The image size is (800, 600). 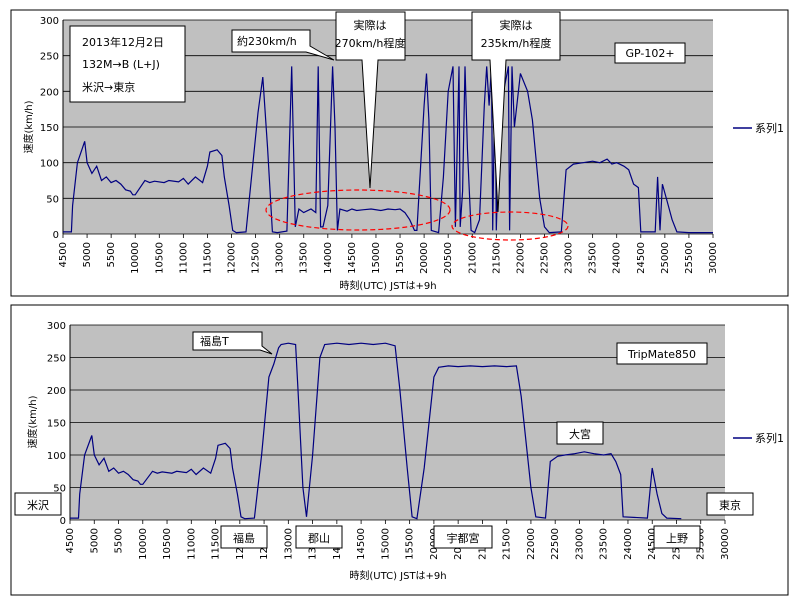 What do you see at coordinates (652, 544) in the screenshot?
I see `bottom-x-tick-label: 24500` at bounding box center [652, 544].